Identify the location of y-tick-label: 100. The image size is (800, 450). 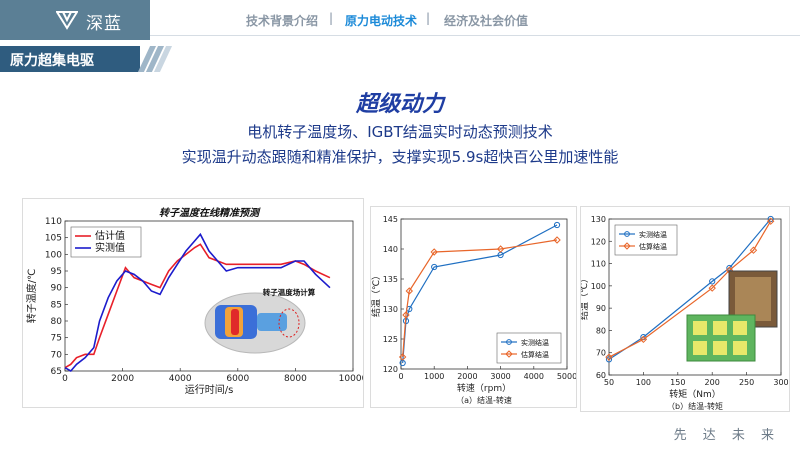
(598, 286).